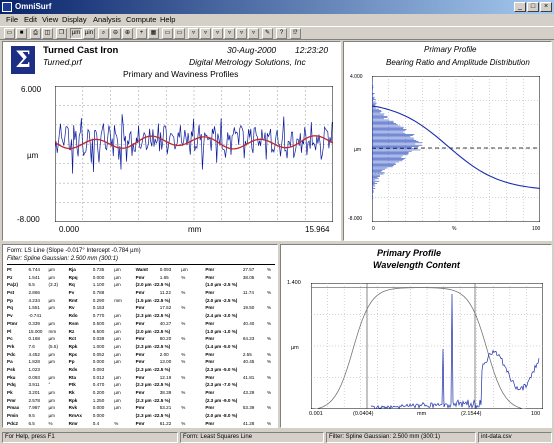 Image resolution: width=554 pixels, height=444 pixels. Describe the element at coordinates (9, 269) in the screenshot. I see `param-cell: Pt` at that location.